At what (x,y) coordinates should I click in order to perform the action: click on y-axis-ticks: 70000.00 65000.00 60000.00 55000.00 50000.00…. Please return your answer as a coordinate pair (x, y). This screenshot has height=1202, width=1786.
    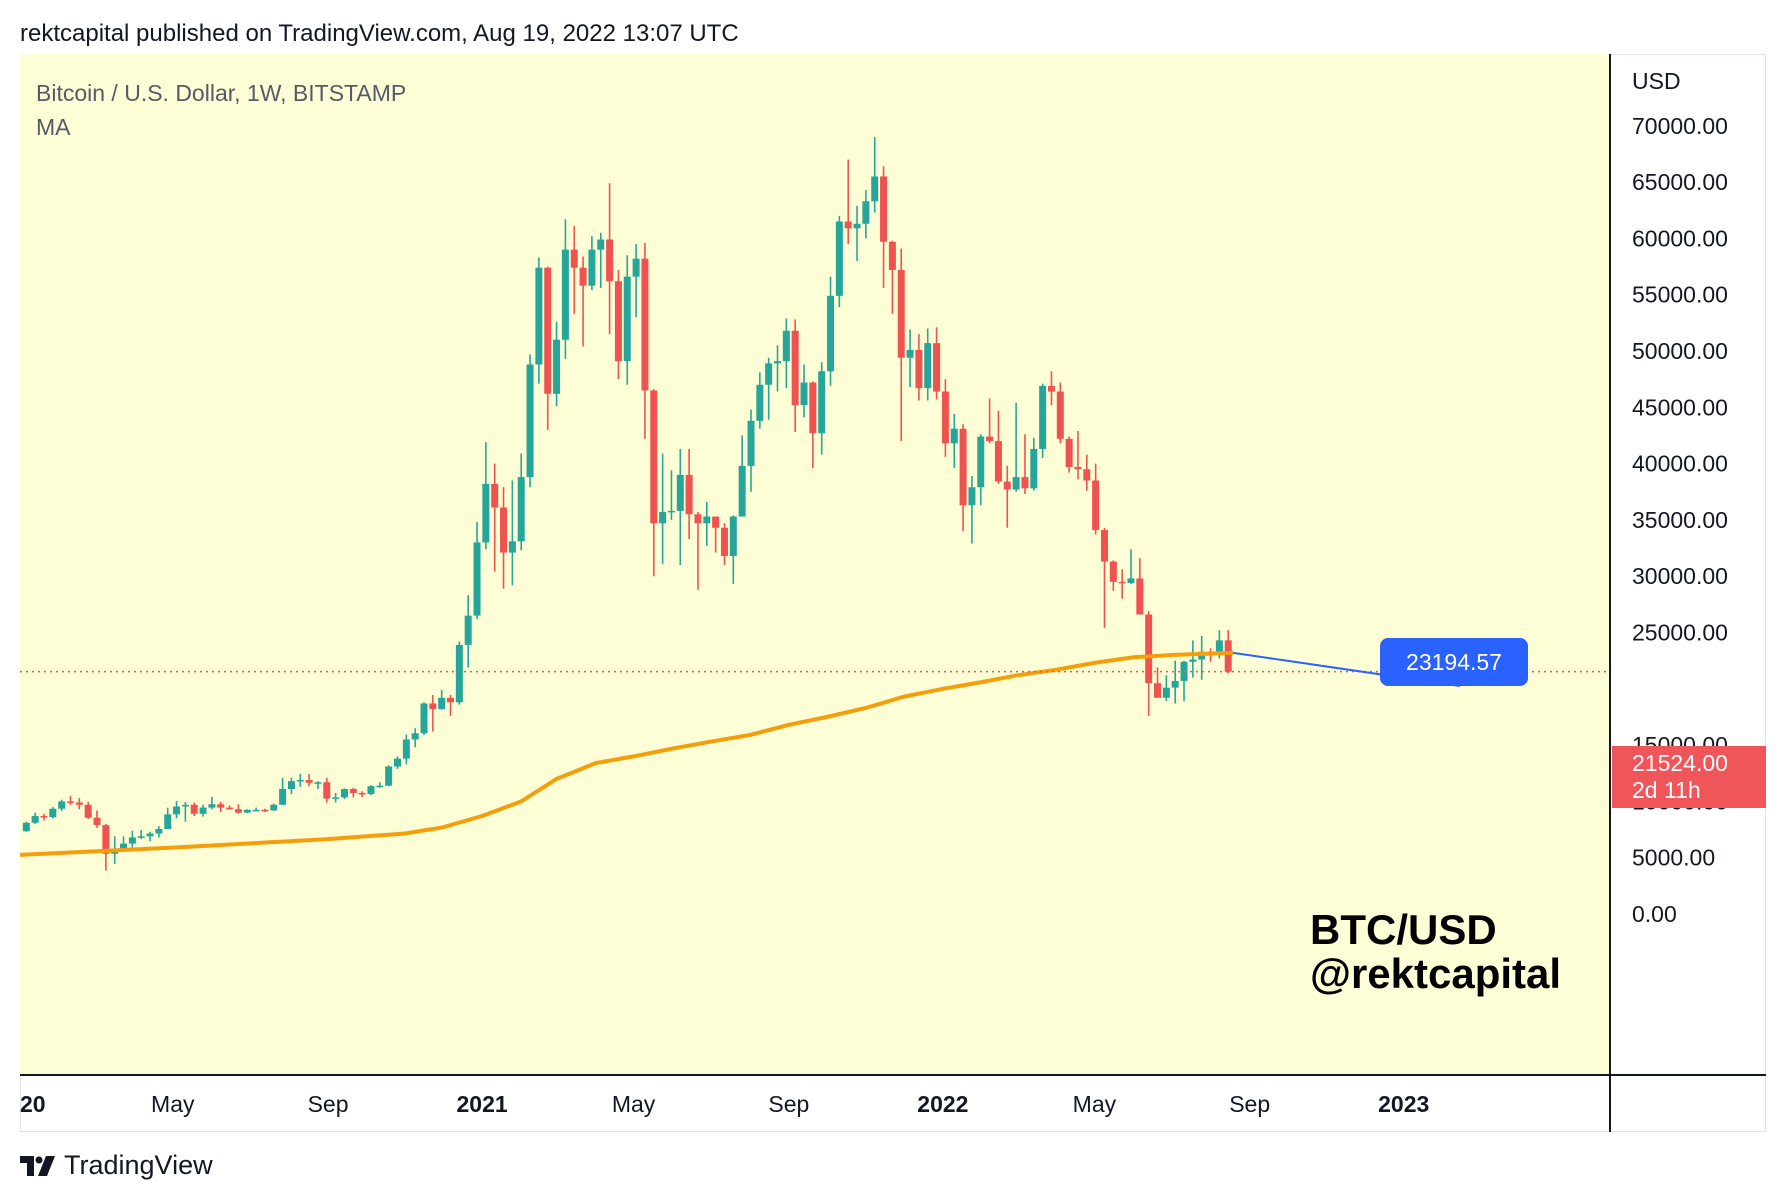
    Looking at the image, I should click on (1680, 520).